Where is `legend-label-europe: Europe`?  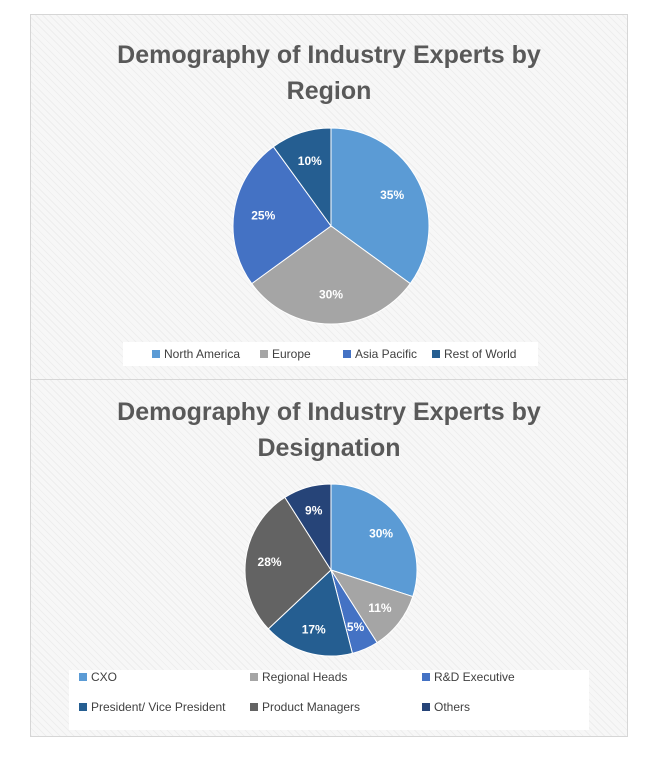 legend-label-europe: Europe is located at coordinates (291, 354).